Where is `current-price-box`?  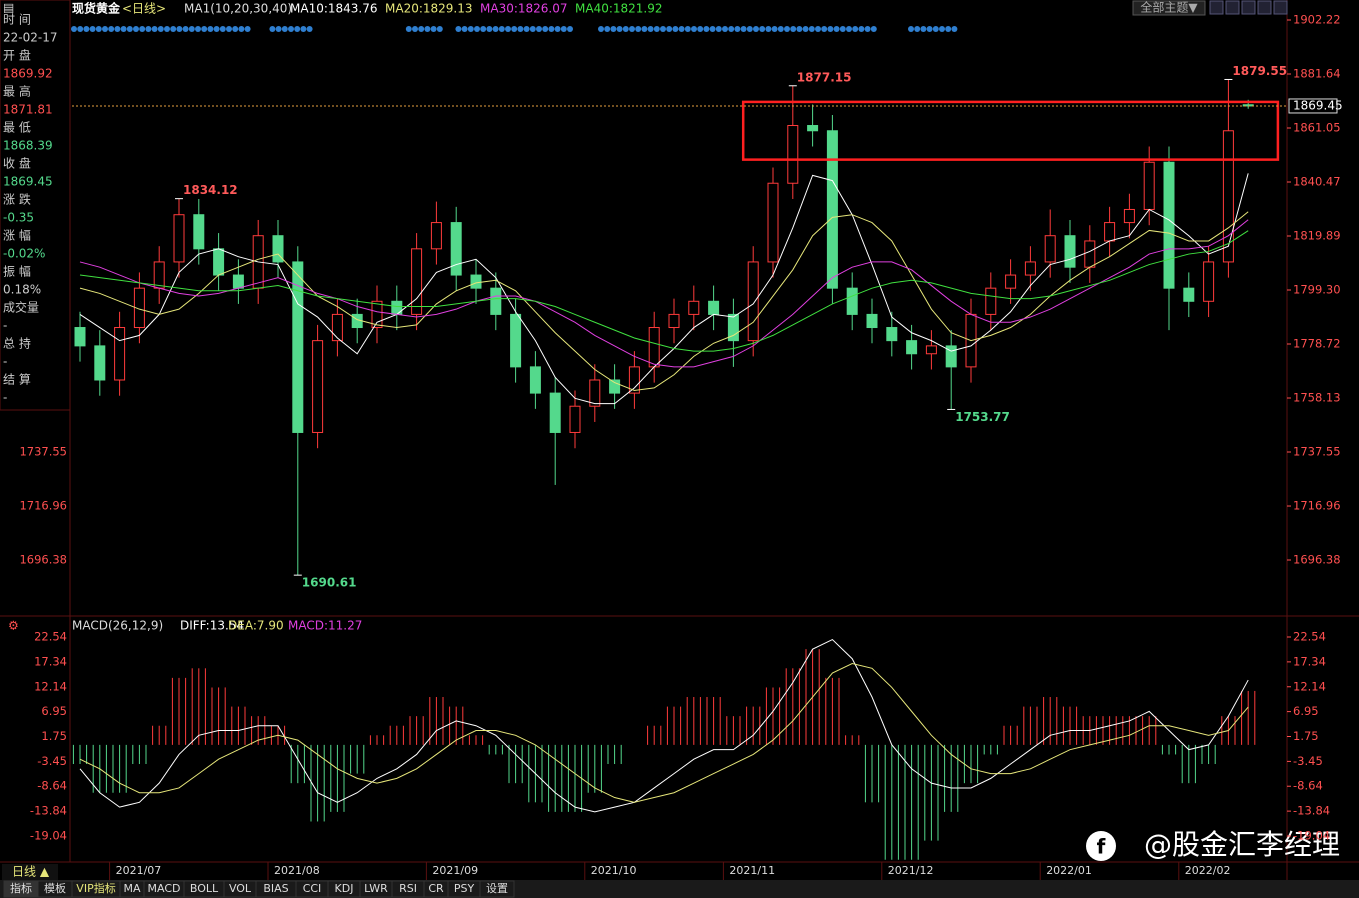
current-price-box is located at coordinates (1313, 106).